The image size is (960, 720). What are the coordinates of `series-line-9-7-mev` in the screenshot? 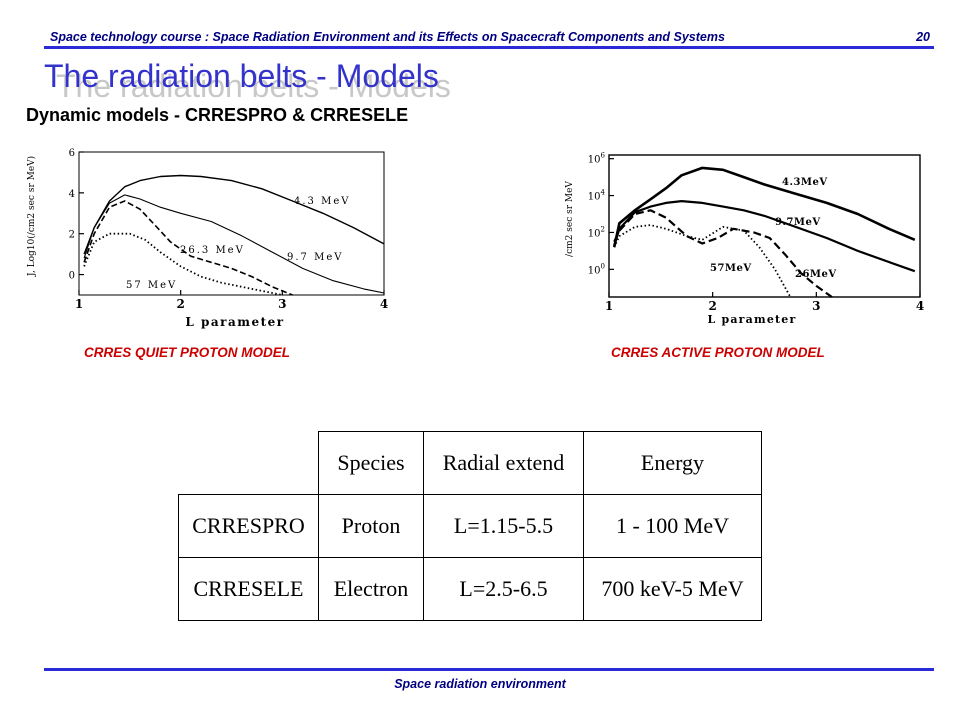 It's located at (234, 244).